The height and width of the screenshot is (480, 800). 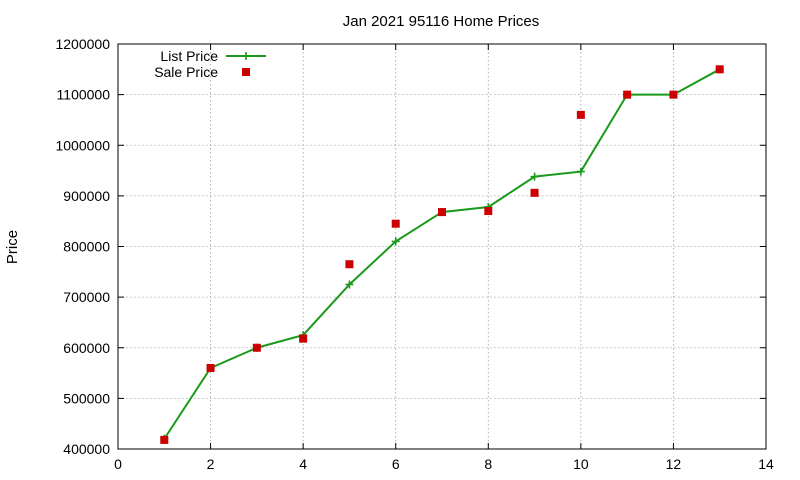 I want to click on legend-cross-marker, so click(x=246, y=56).